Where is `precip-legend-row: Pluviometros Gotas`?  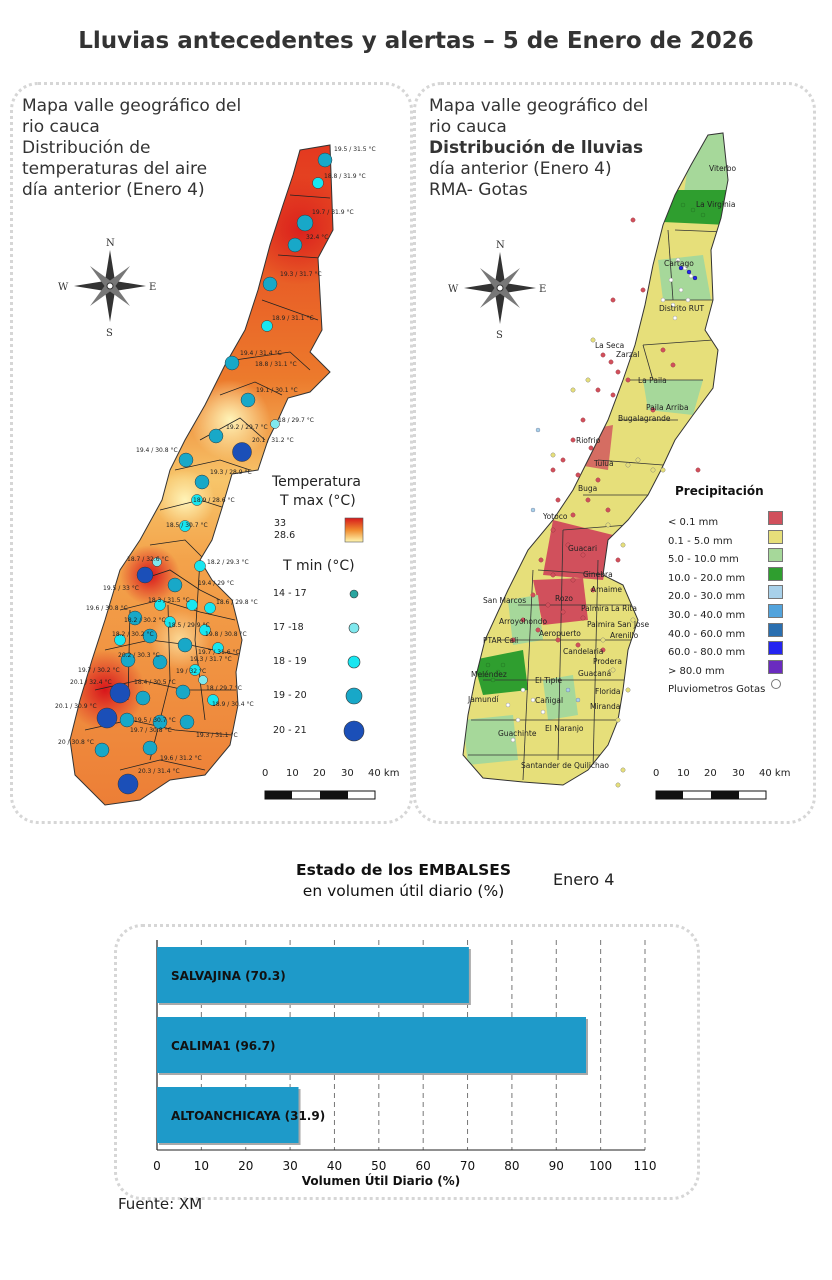
precip-legend-row: Pluviometros Gotas is located at coordinates (733, 686).